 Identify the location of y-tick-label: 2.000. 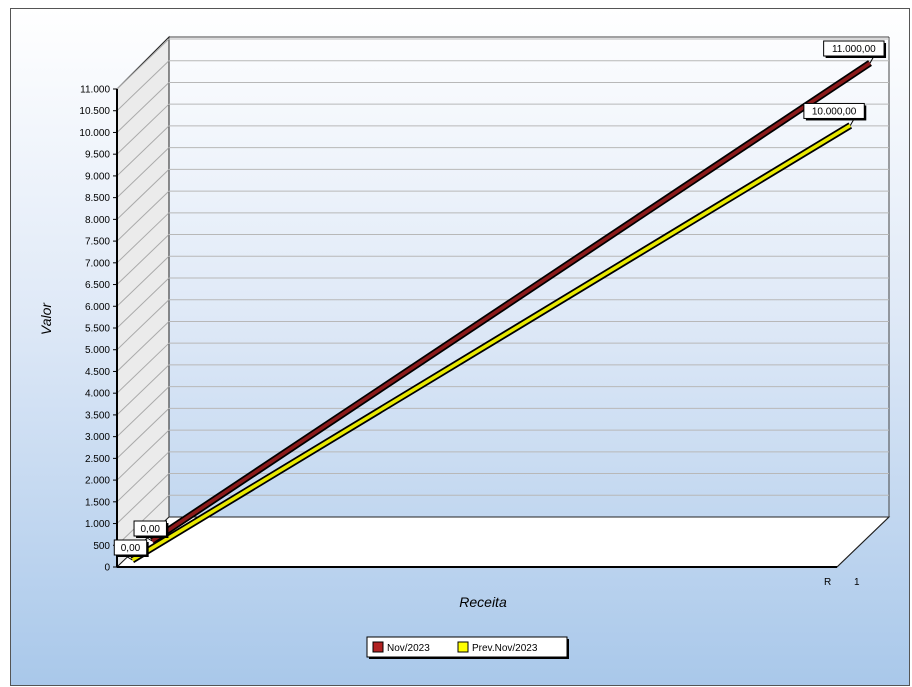
(97, 481).